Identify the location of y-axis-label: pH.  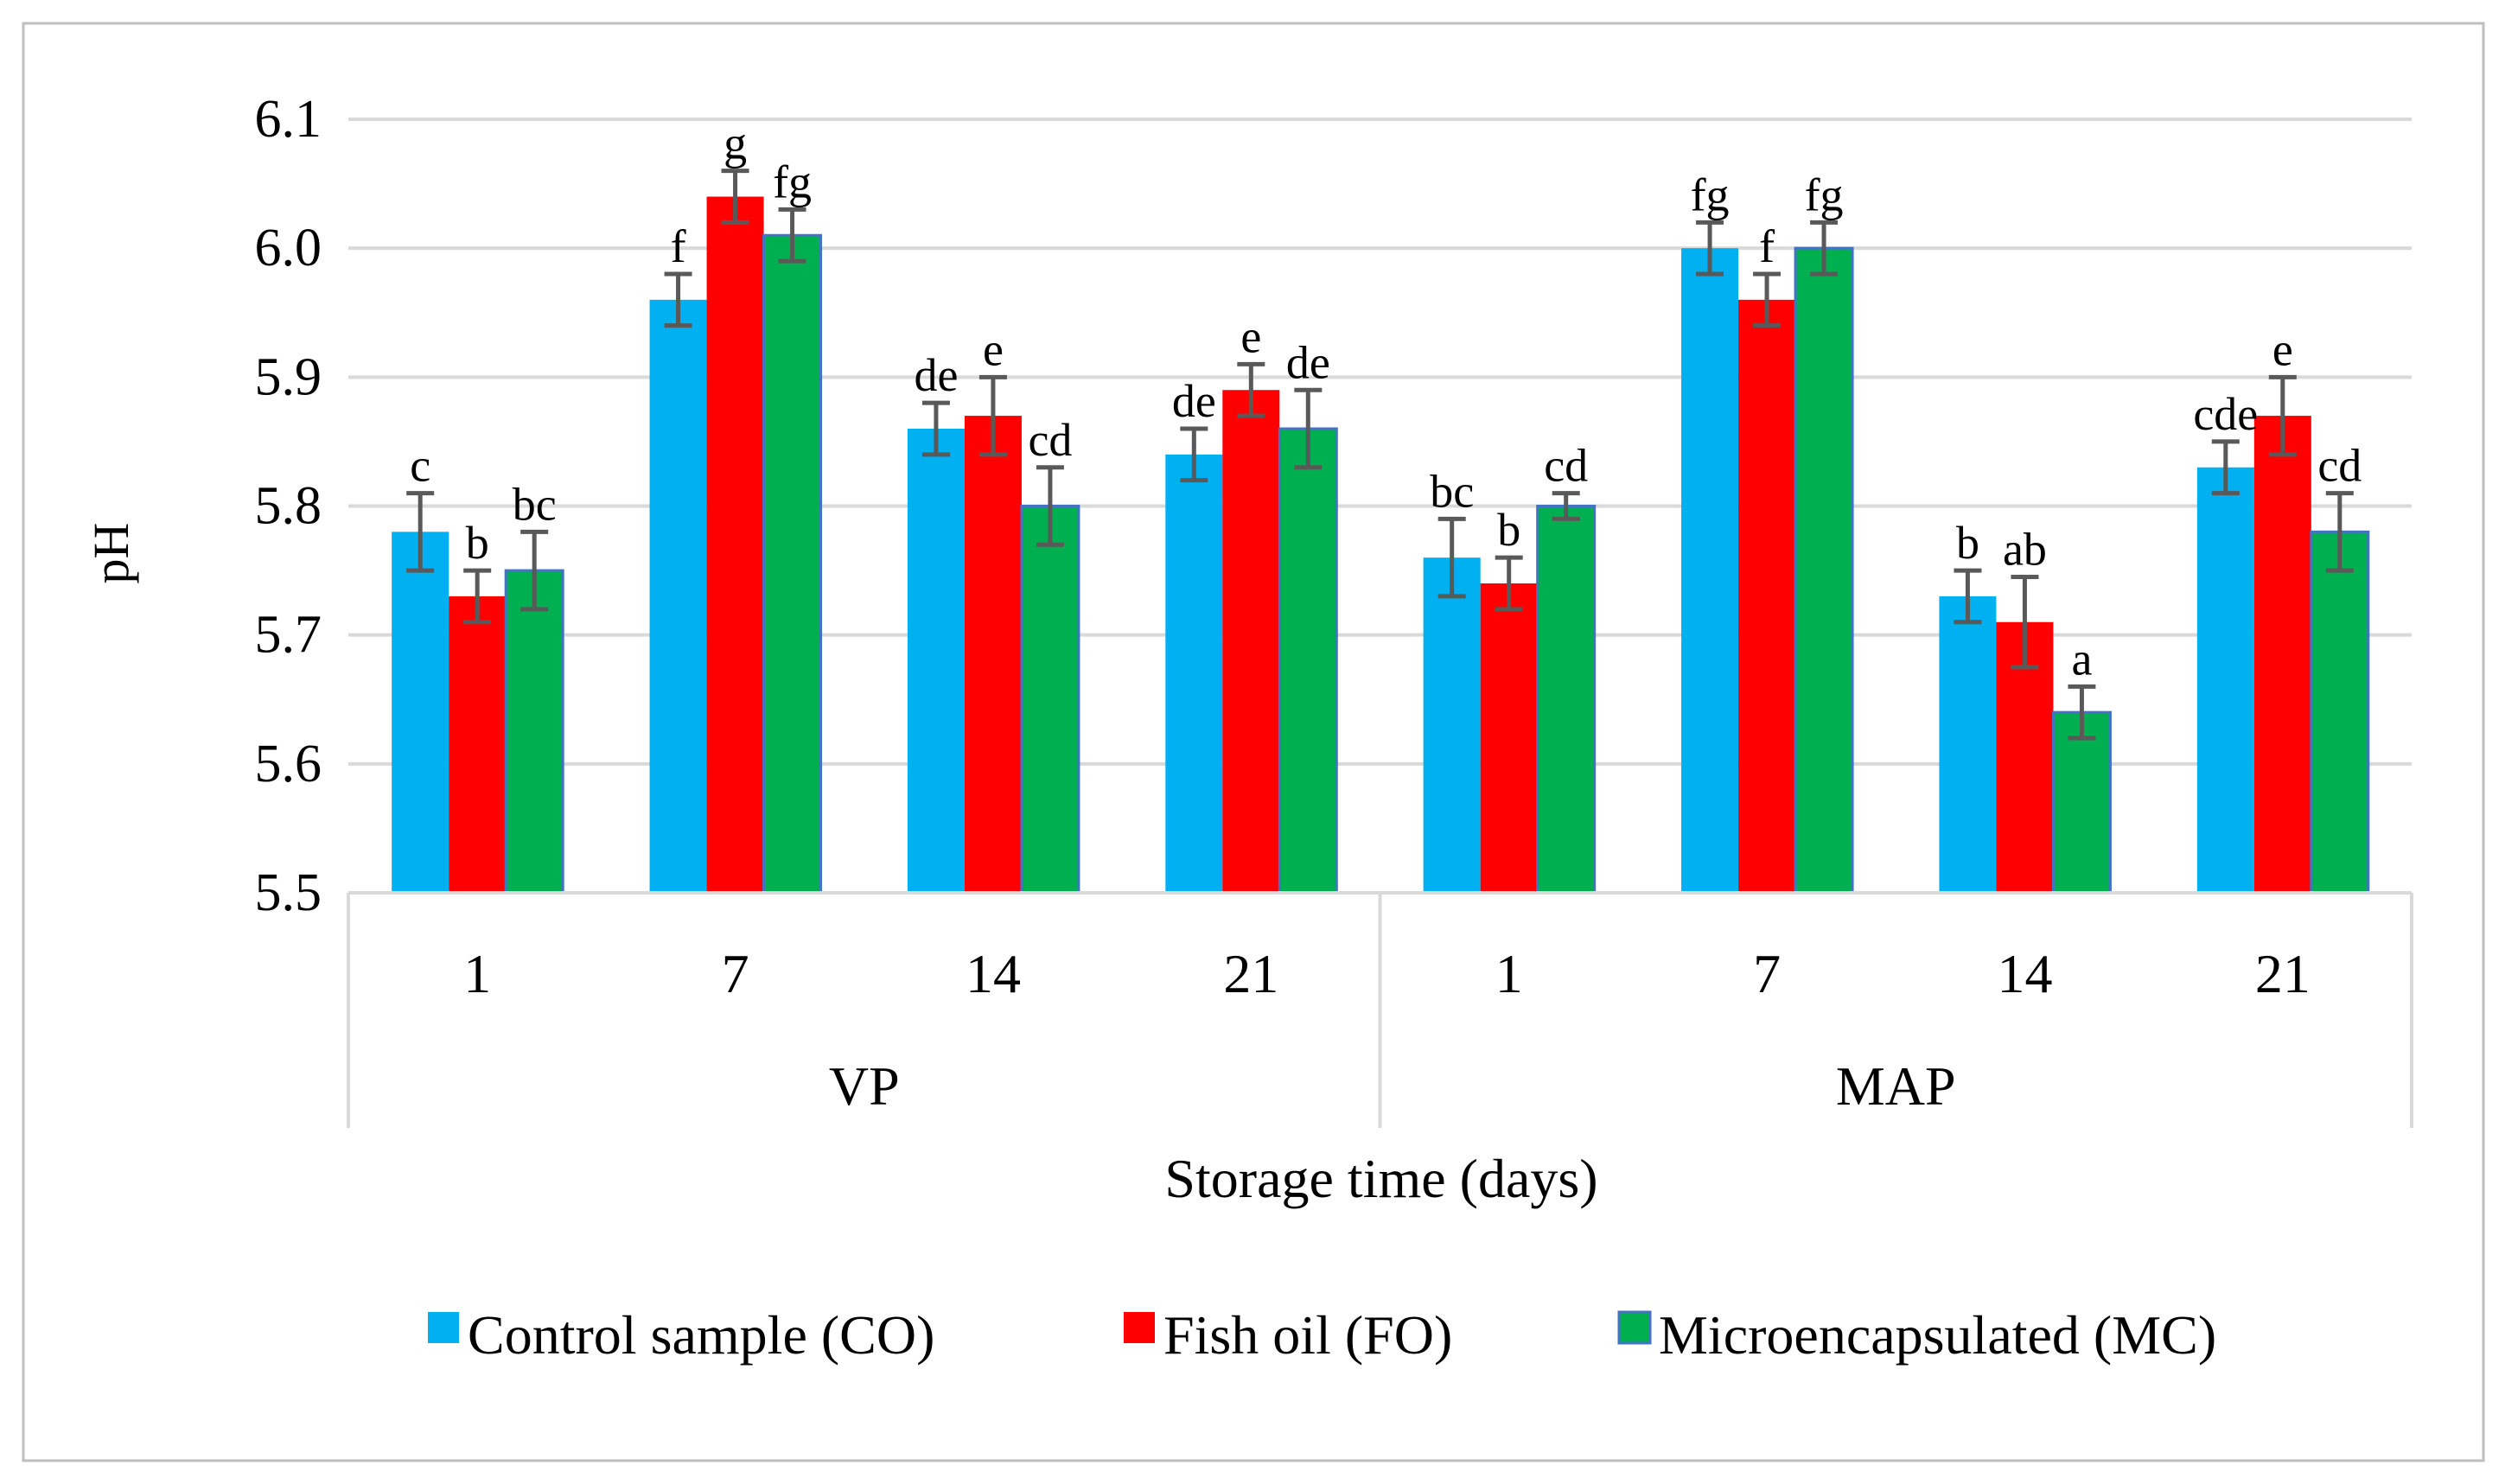
(111, 553).